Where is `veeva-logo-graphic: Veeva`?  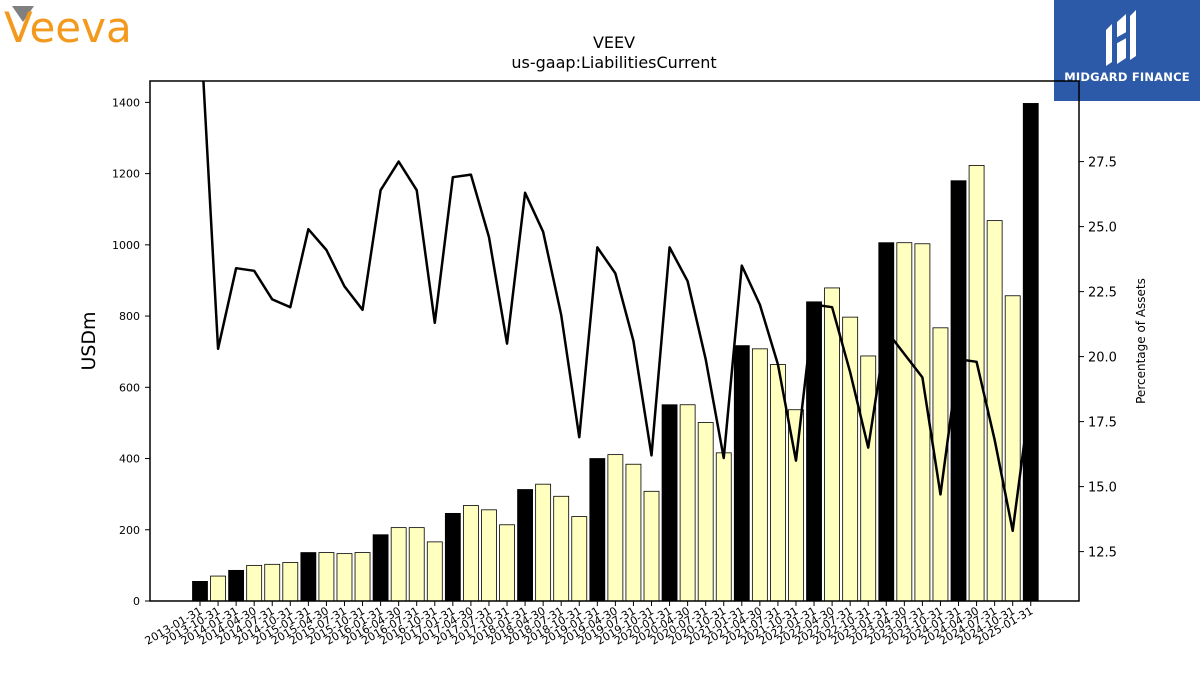
veeva-logo-graphic: Veeva is located at coordinates (68, 27).